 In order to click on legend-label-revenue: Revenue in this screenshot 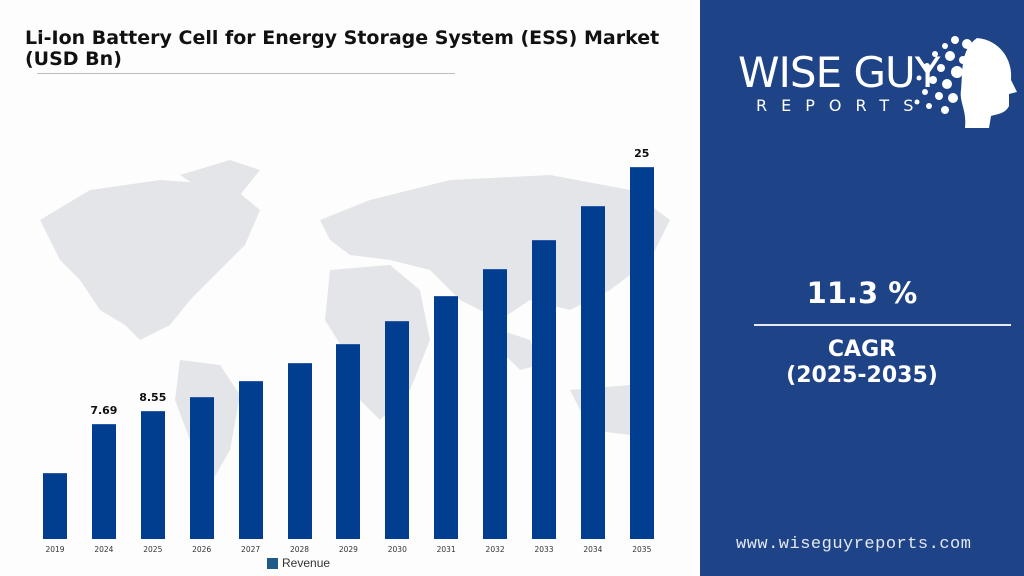, I will do `click(306, 563)`.